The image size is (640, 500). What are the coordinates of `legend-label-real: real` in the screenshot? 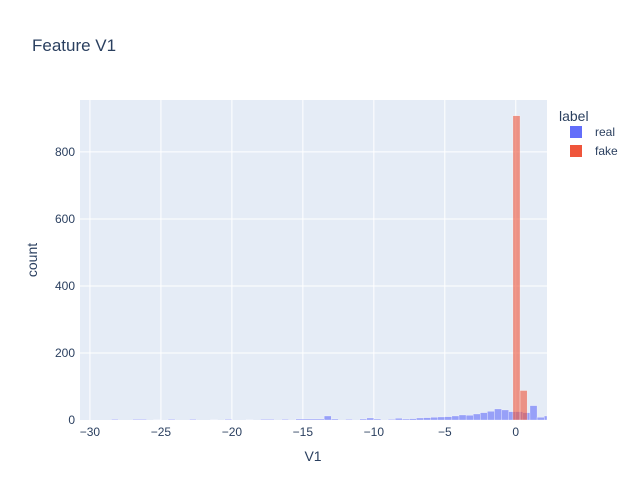 It's located at (605, 132).